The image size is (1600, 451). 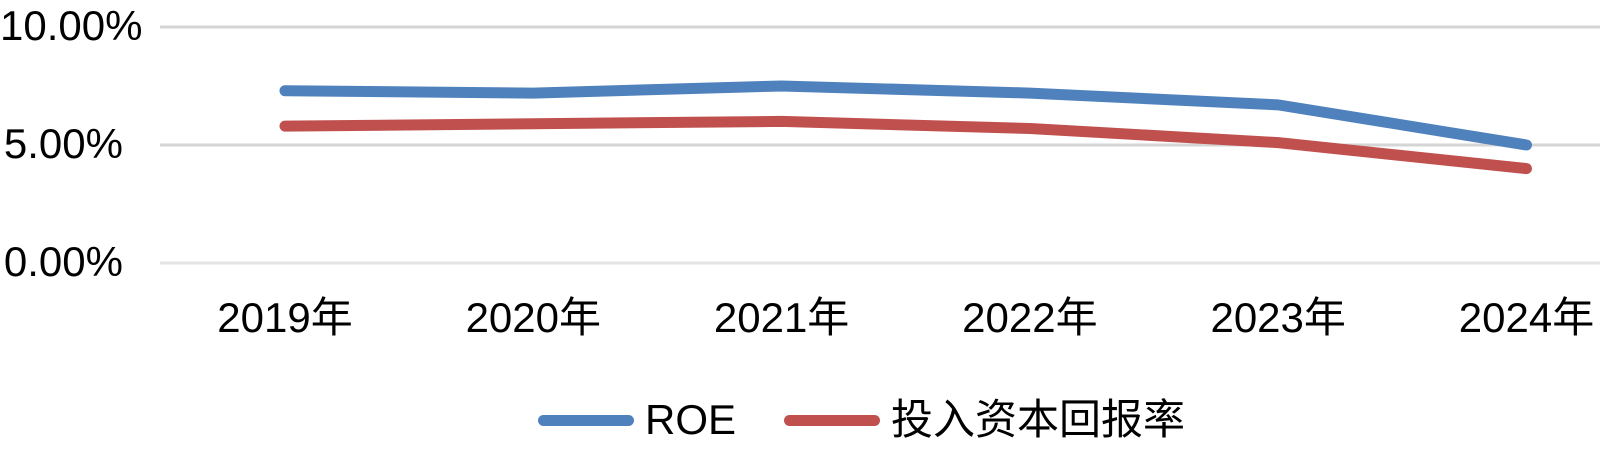 I want to click on x-axis-category-label: 2024年, so click(x=1526, y=317).